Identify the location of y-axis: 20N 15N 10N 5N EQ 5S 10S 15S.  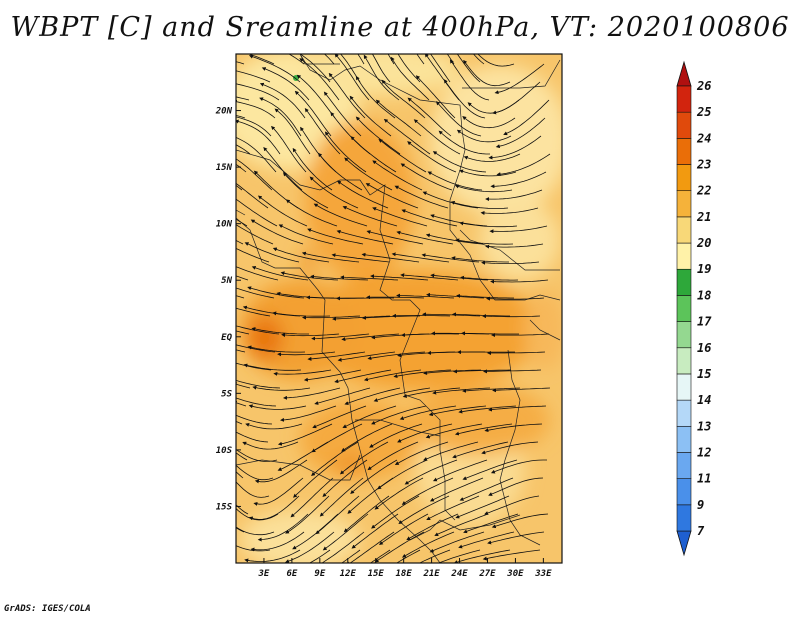
(228, 309).